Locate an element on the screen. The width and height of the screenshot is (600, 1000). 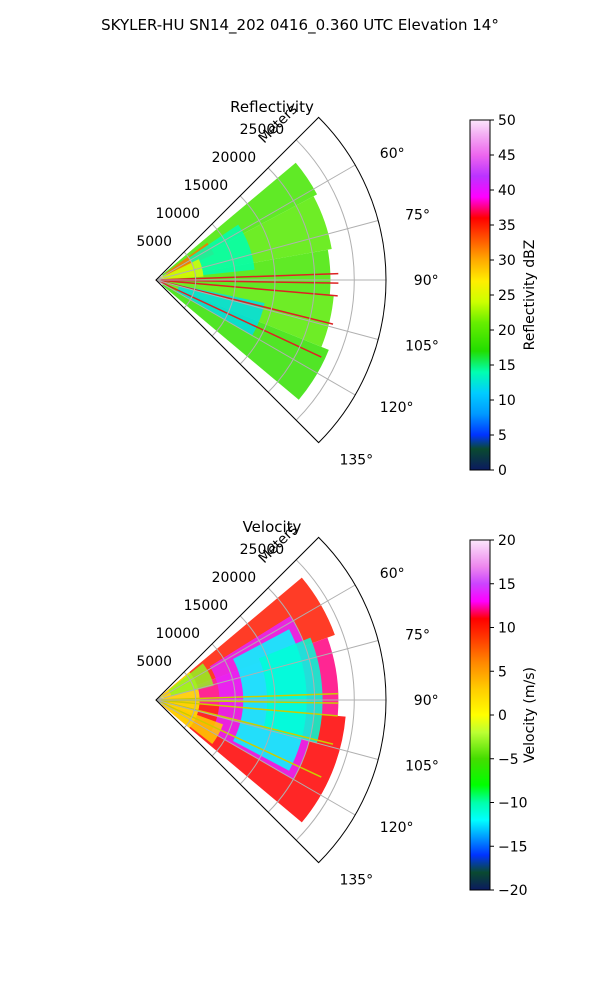
reflectivity-colorbar: 0 5 10 15 20 25 30 35 40 45 50 Reflectivity dBZ is located at coordinates (503, 296).